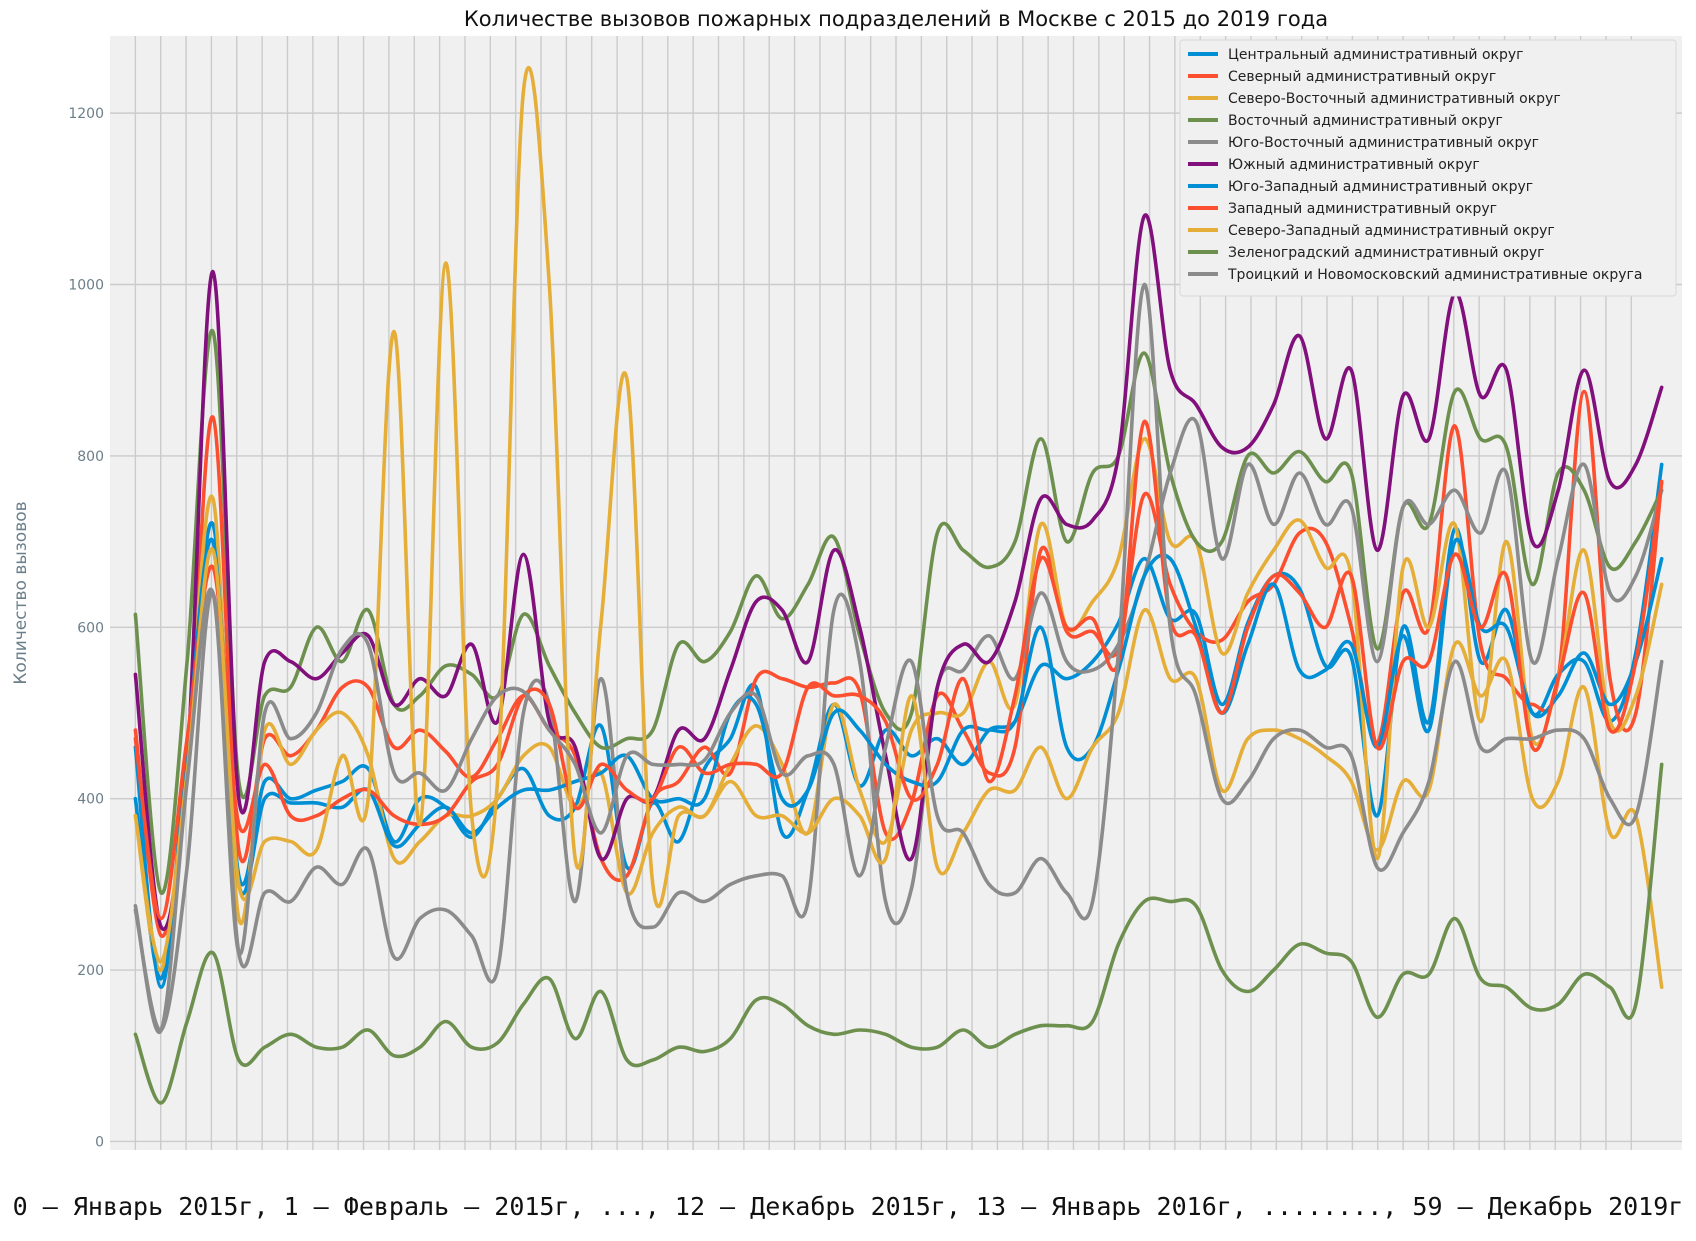 This screenshot has height=1241, width=1696. I want to click on legend-label: Северный административный округ, so click(1362, 77).